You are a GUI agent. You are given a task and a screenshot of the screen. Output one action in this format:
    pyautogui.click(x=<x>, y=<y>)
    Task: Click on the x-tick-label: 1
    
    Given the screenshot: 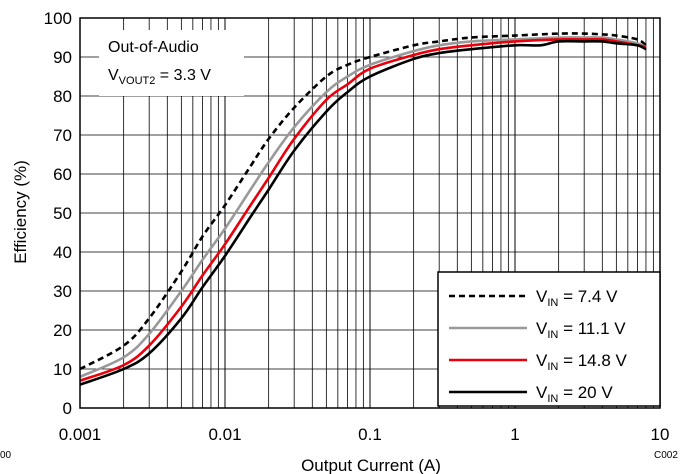 What is the action you would take?
    pyautogui.click(x=514, y=434)
    